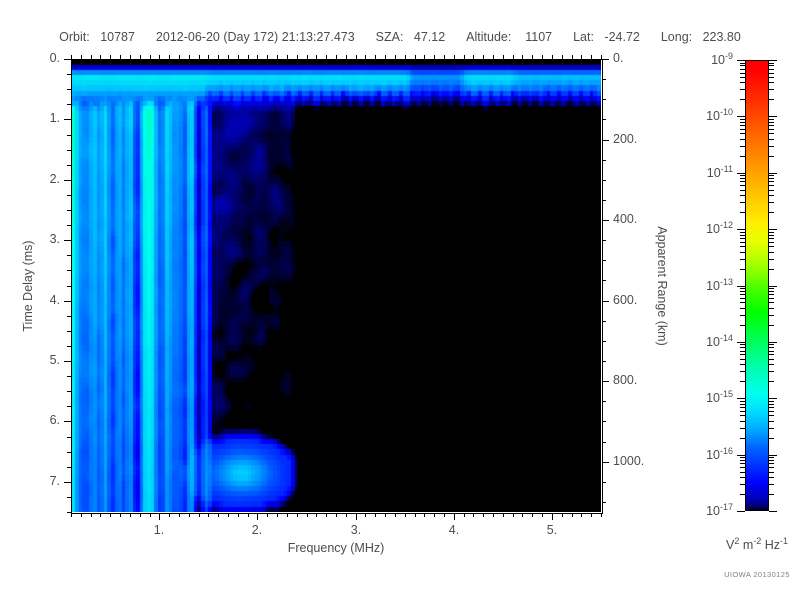 The width and height of the screenshot is (800, 600). What do you see at coordinates (54, 179) in the screenshot?
I see `y-tick-label-left-2: 2.` at bounding box center [54, 179].